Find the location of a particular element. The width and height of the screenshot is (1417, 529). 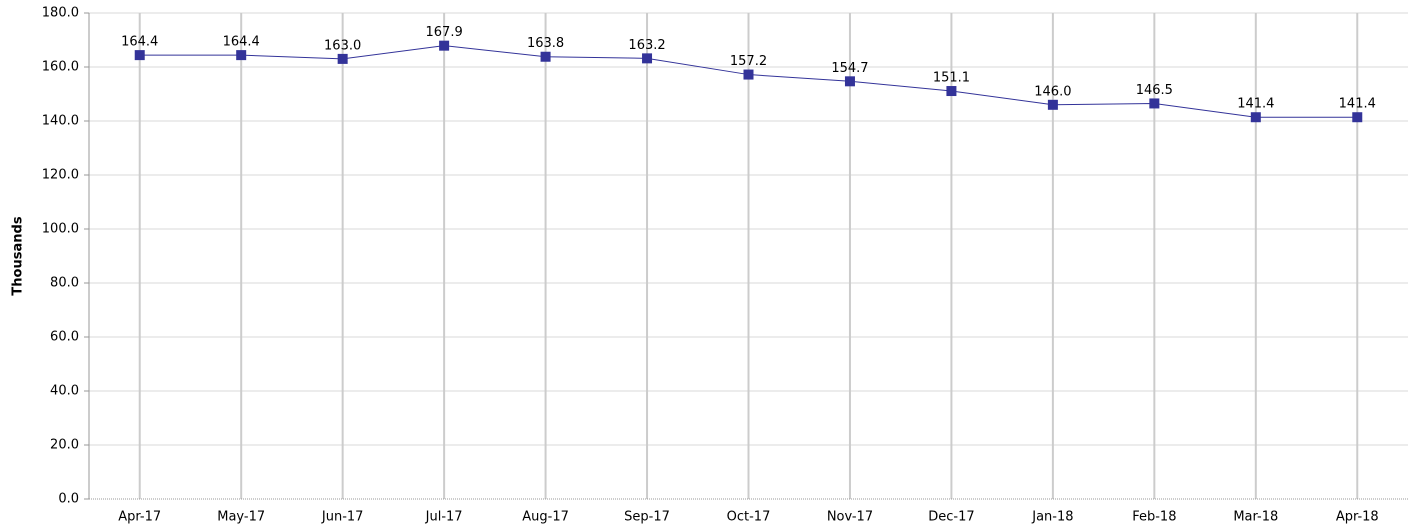

data-label: 154.7 is located at coordinates (849, 68).